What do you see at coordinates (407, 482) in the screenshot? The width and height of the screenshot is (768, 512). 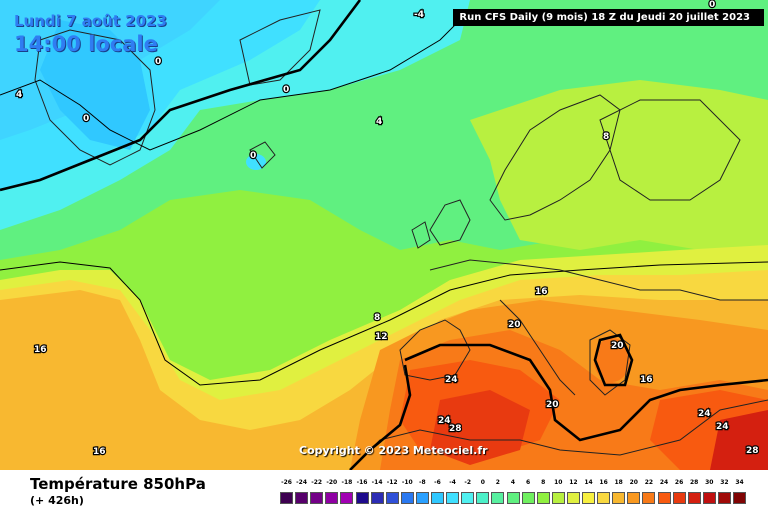 I see `scale-tick-label: -10` at bounding box center [407, 482].